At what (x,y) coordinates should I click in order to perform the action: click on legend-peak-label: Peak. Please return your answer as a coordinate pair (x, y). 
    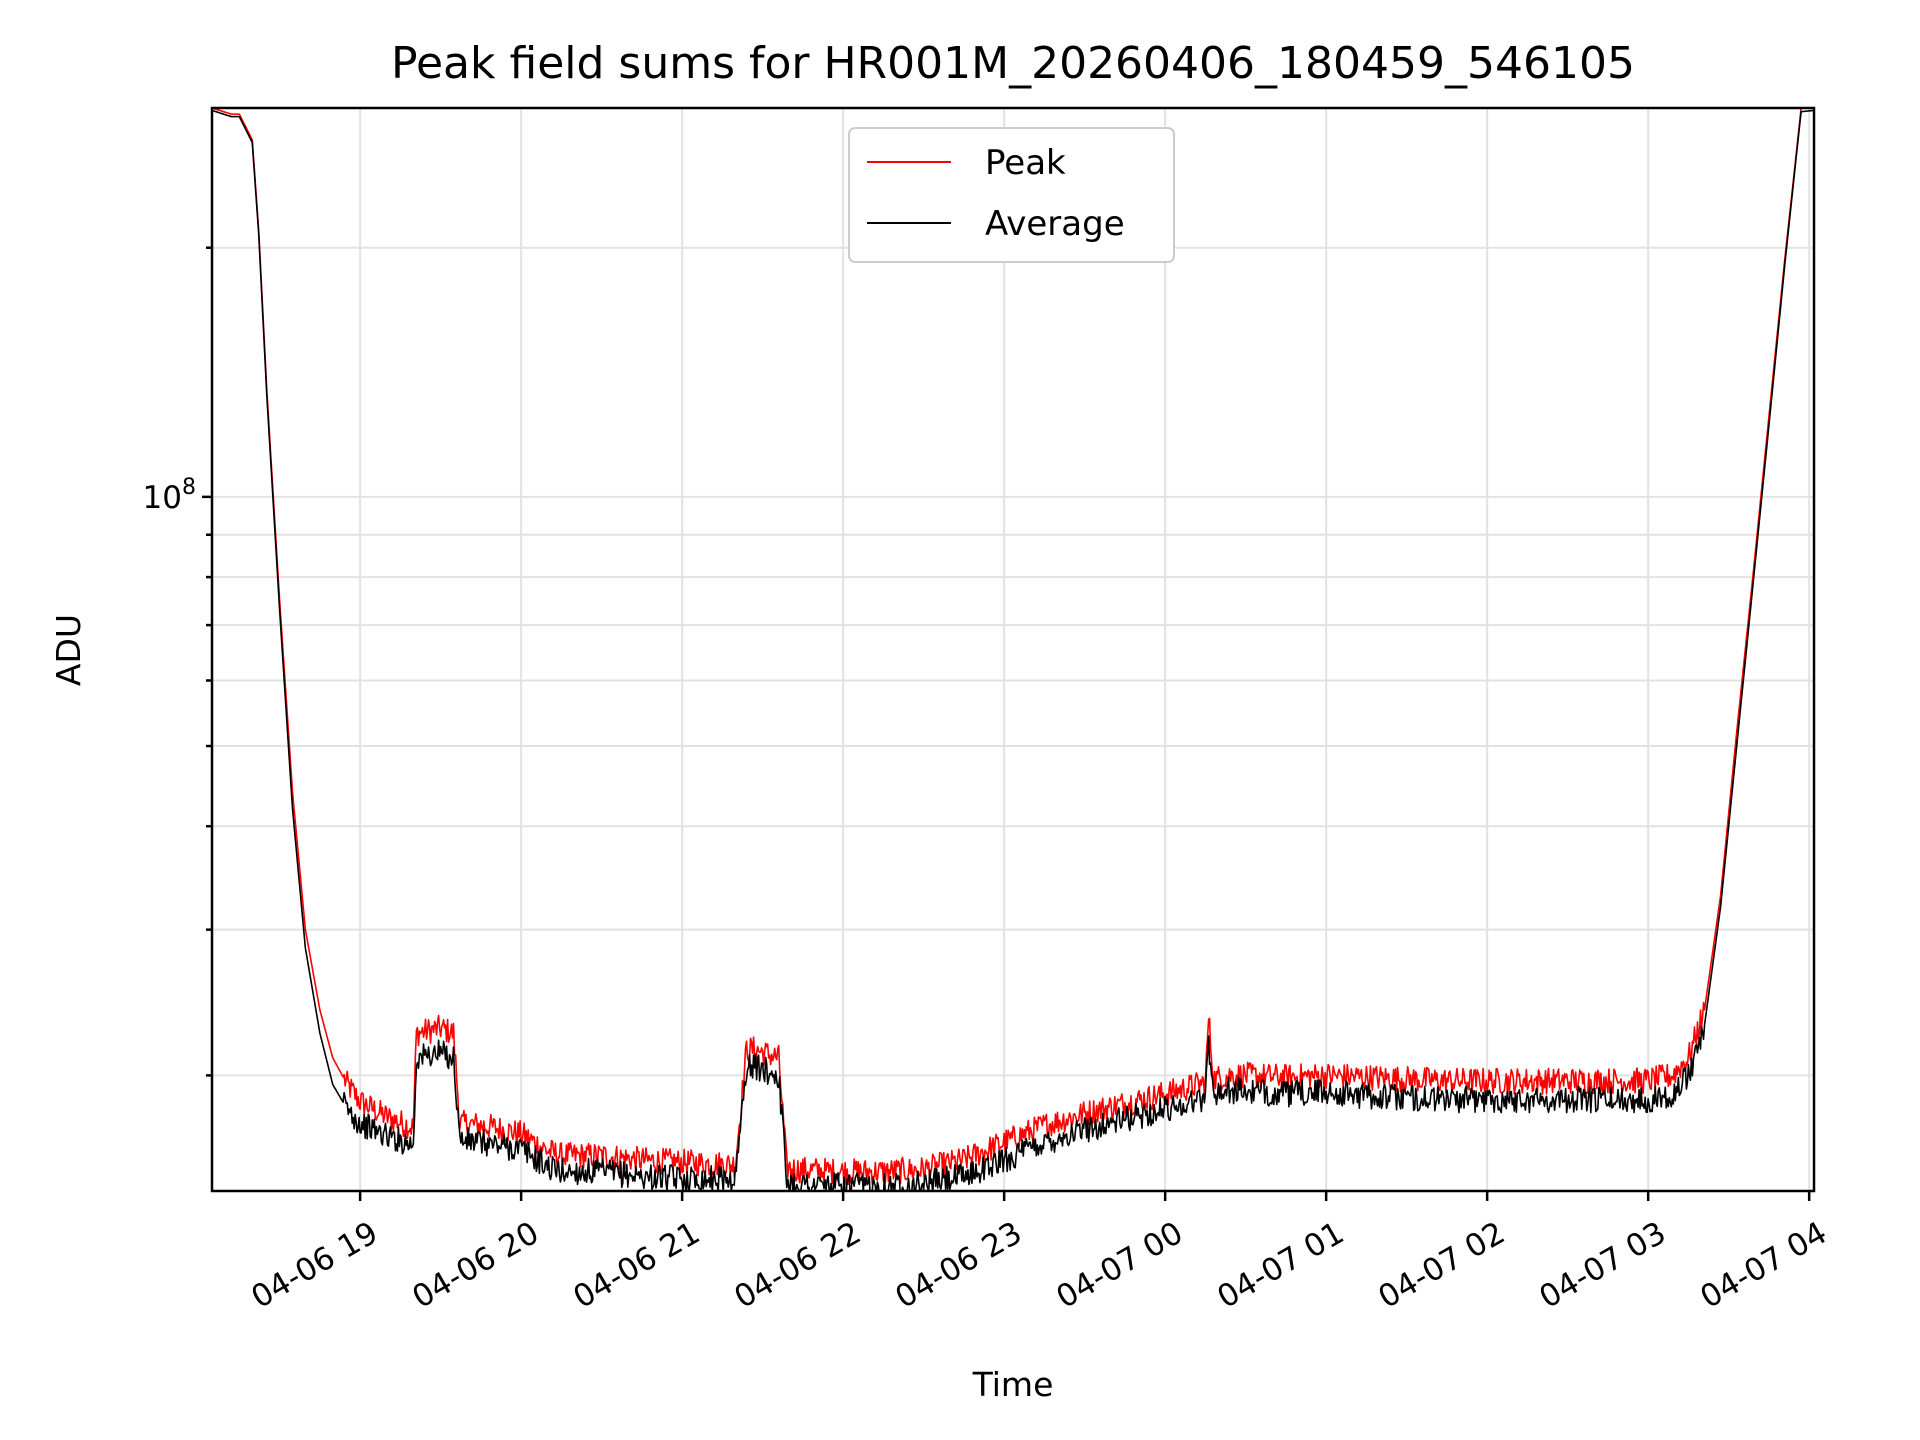
    Looking at the image, I should click on (1025, 163).